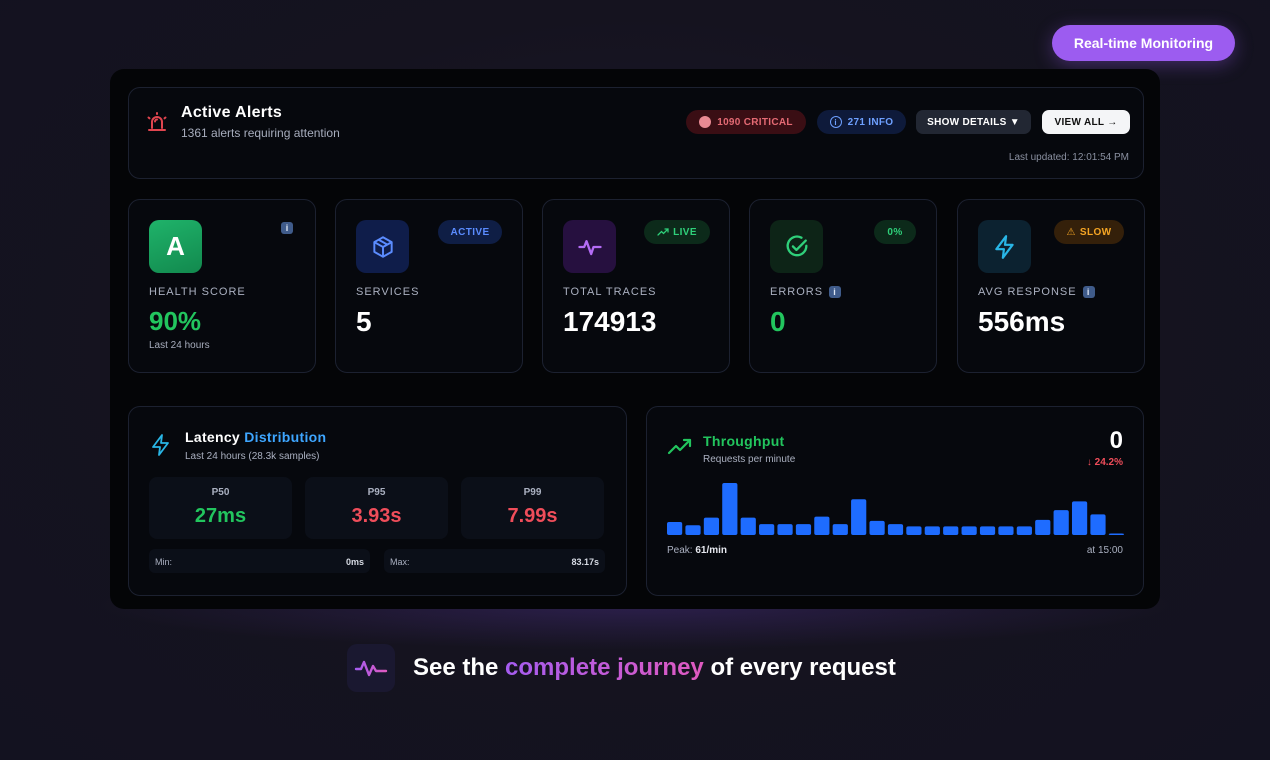  I want to click on errors-icon-box, so click(796, 246).